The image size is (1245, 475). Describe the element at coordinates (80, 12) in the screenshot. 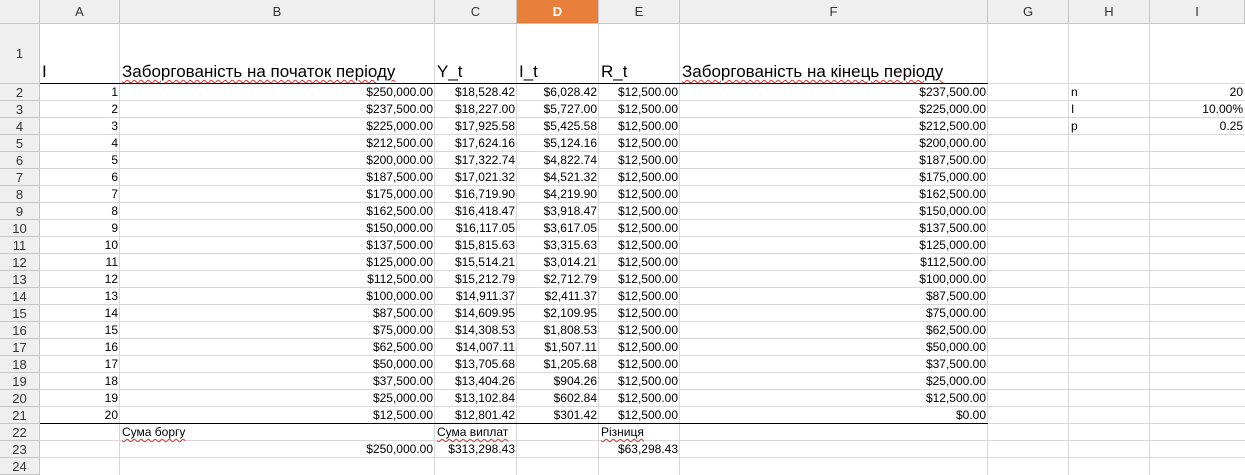

I see `column-header-A: A` at that location.